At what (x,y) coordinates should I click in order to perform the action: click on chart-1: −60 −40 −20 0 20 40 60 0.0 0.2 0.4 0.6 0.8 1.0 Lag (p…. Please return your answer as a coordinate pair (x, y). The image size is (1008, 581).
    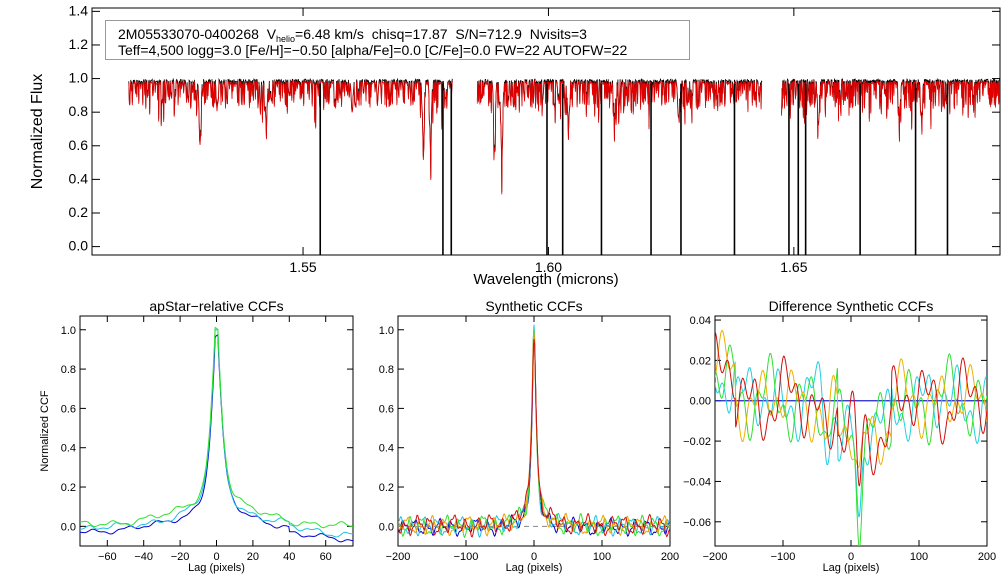
    Looking at the image, I should click on (196, 436).